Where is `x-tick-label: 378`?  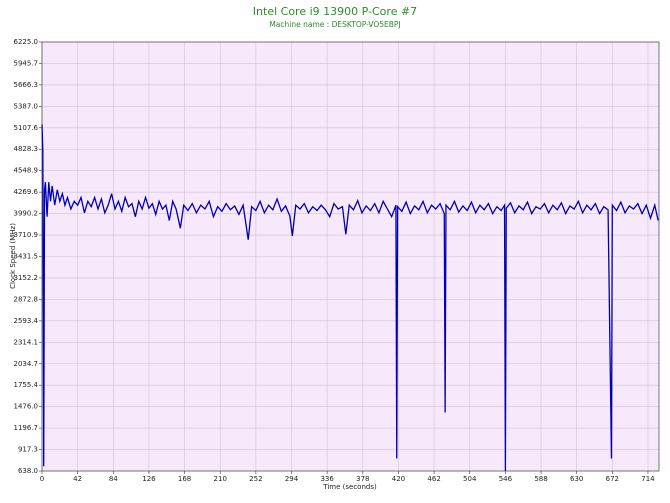
x-tick-label: 378 is located at coordinates (362, 479).